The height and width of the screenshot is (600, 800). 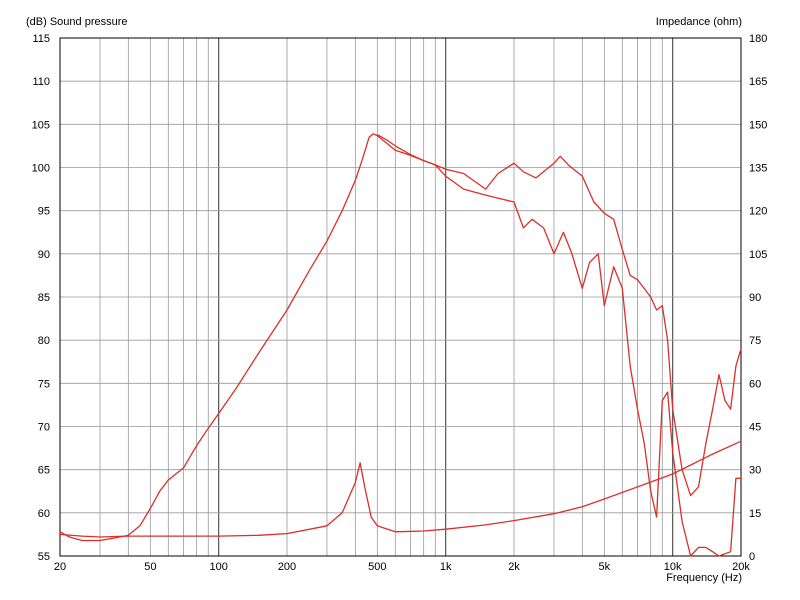 What do you see at coordinates (44, 298) in the screenshot?
I see `y-left-tick-label: 85` at bounding box center [44, 298].